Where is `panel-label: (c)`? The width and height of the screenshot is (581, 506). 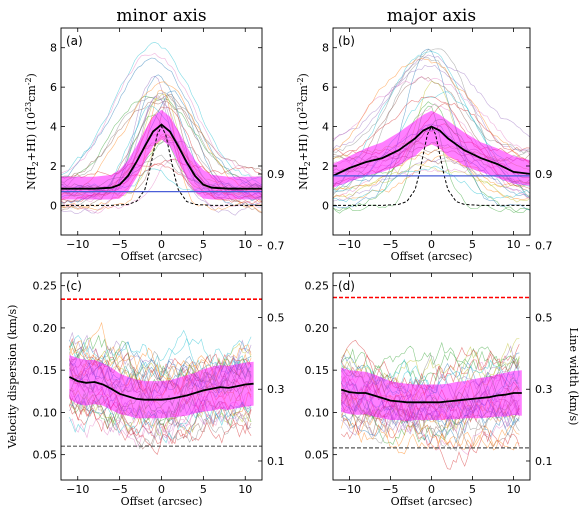
panel-label: (c) is located at coordinates (74, 286).